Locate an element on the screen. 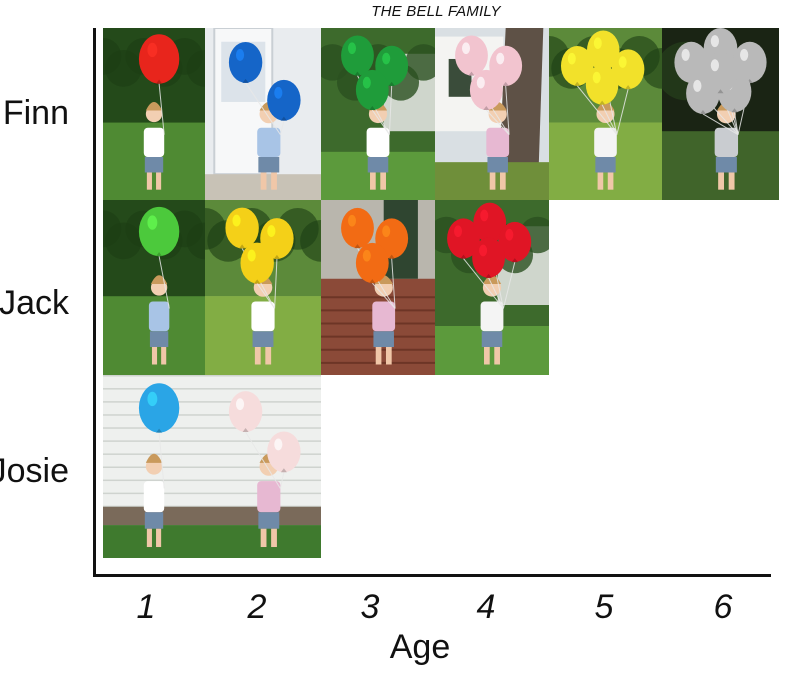 The height and width of the screenshot is (677, 788). x-tick-label: 4 is located at coordinates (486, 607).